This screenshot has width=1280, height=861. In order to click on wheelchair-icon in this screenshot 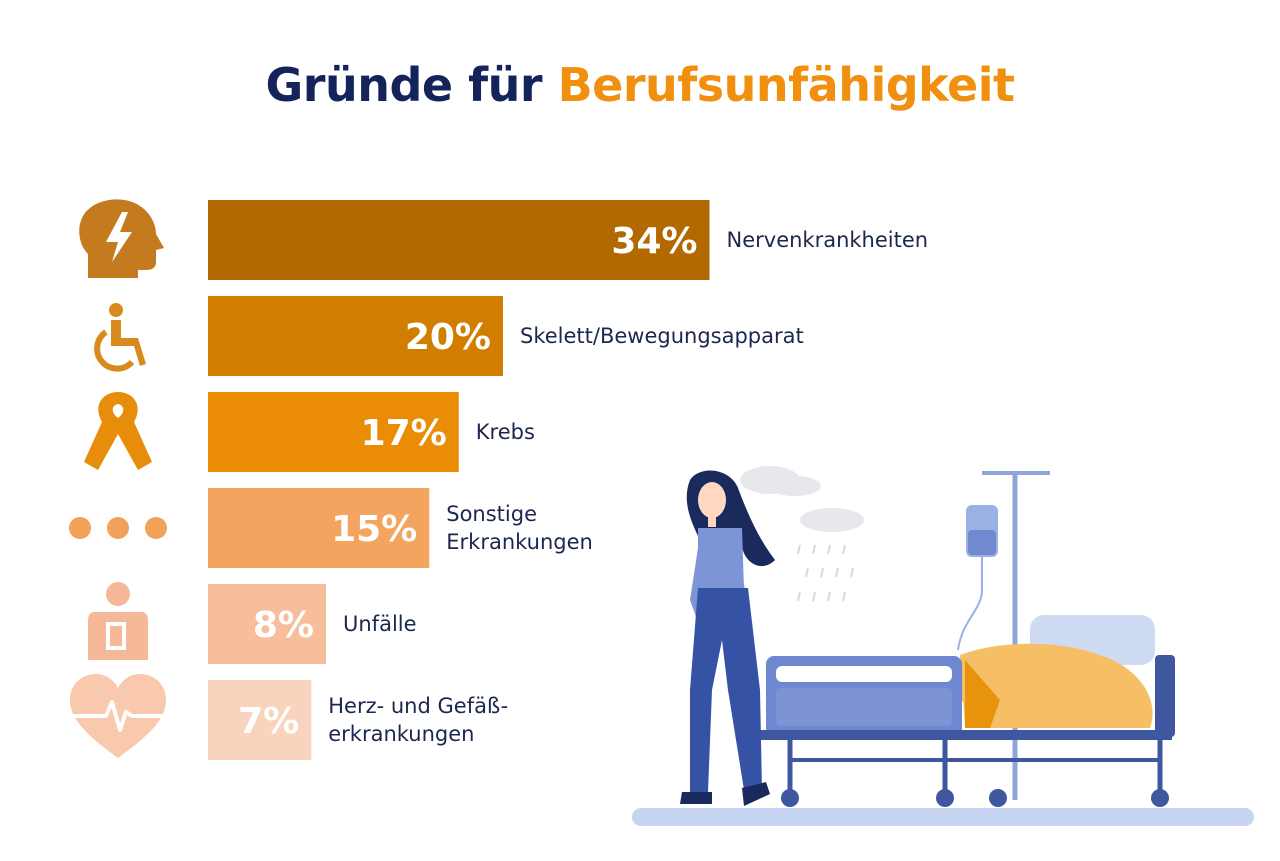, I will do `click(120, 337)`.